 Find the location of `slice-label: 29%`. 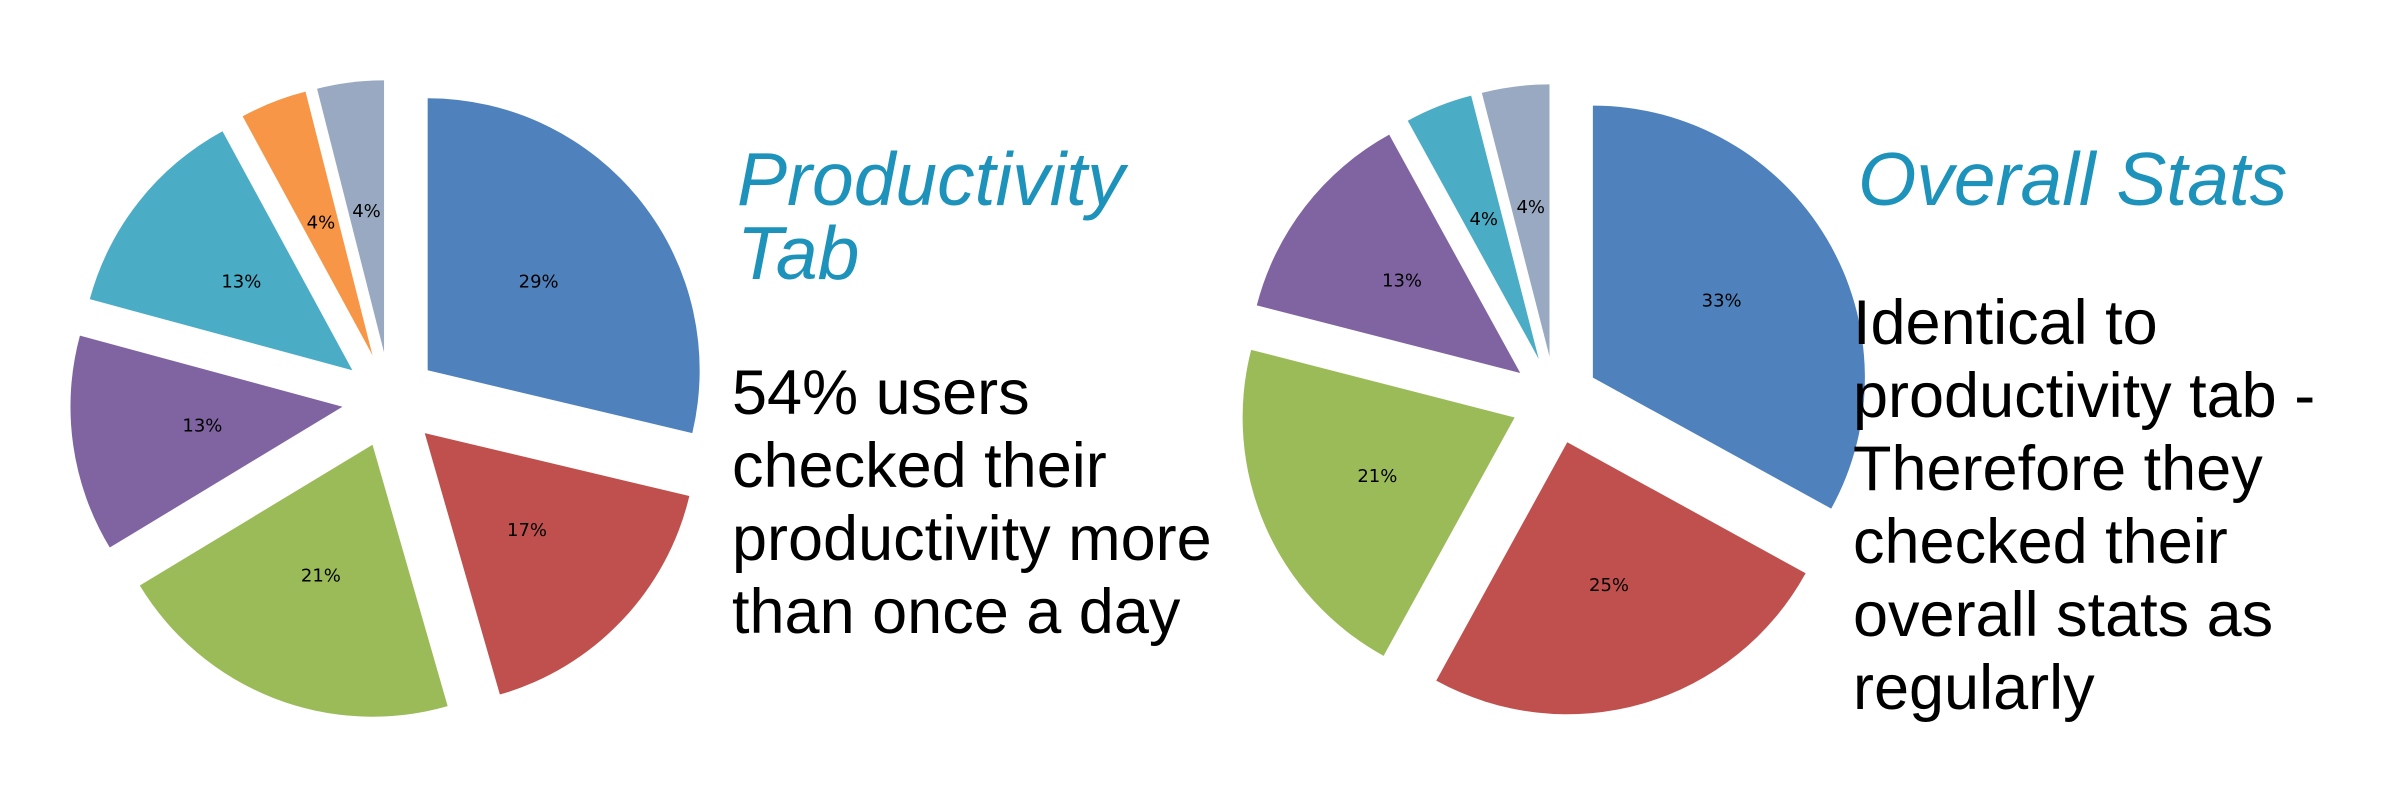

slice-label: 29% is located at coordinates (539, 282).